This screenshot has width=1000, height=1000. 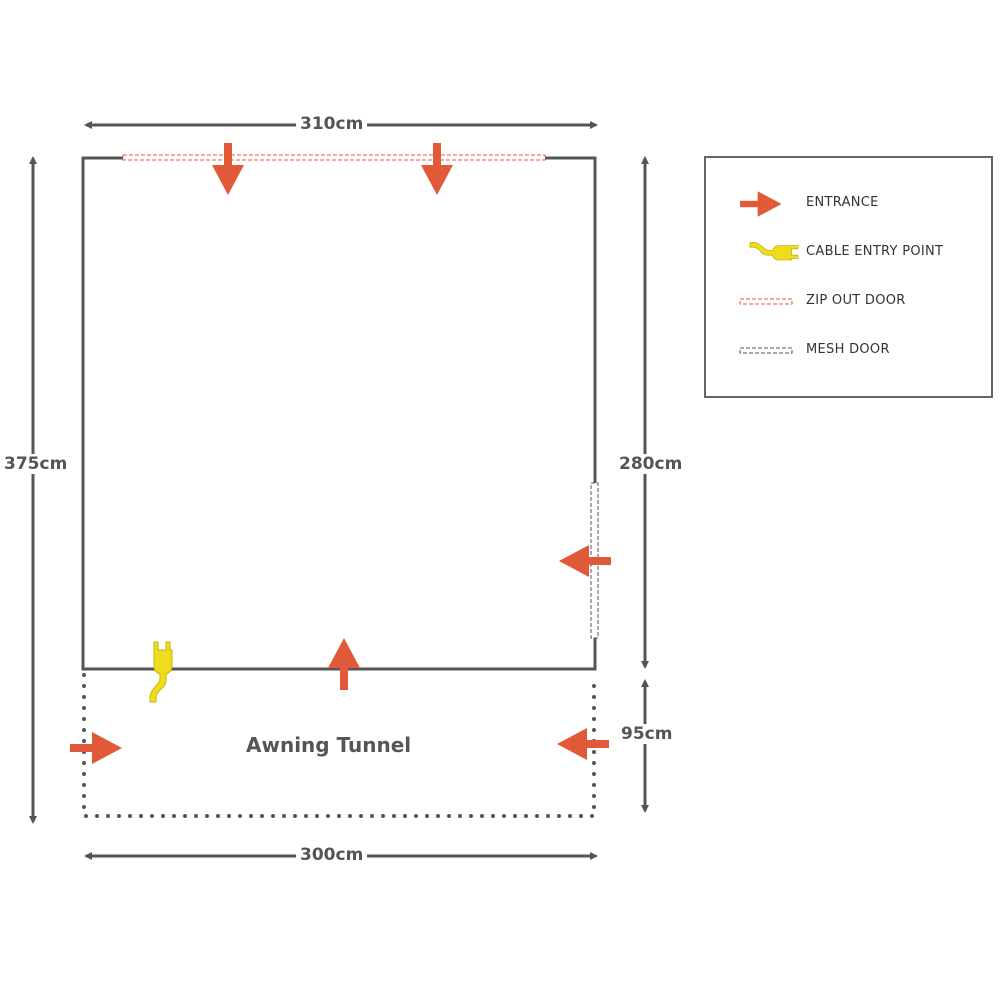 What do you see at coordinates (842, 202) in the screenshot?
I see `legend-entrance-label: ENTRANCE` at bounding box center [842, 202].